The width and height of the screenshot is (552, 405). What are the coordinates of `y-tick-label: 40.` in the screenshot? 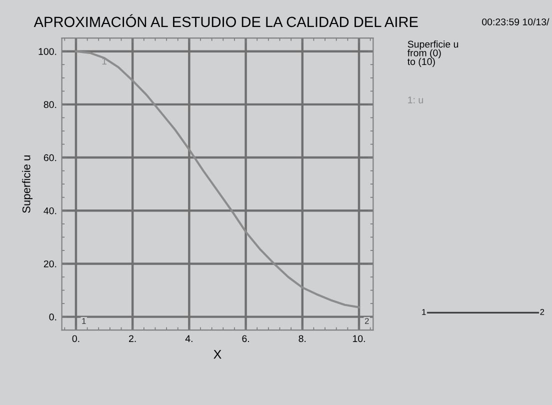 It's located at (50, 210).